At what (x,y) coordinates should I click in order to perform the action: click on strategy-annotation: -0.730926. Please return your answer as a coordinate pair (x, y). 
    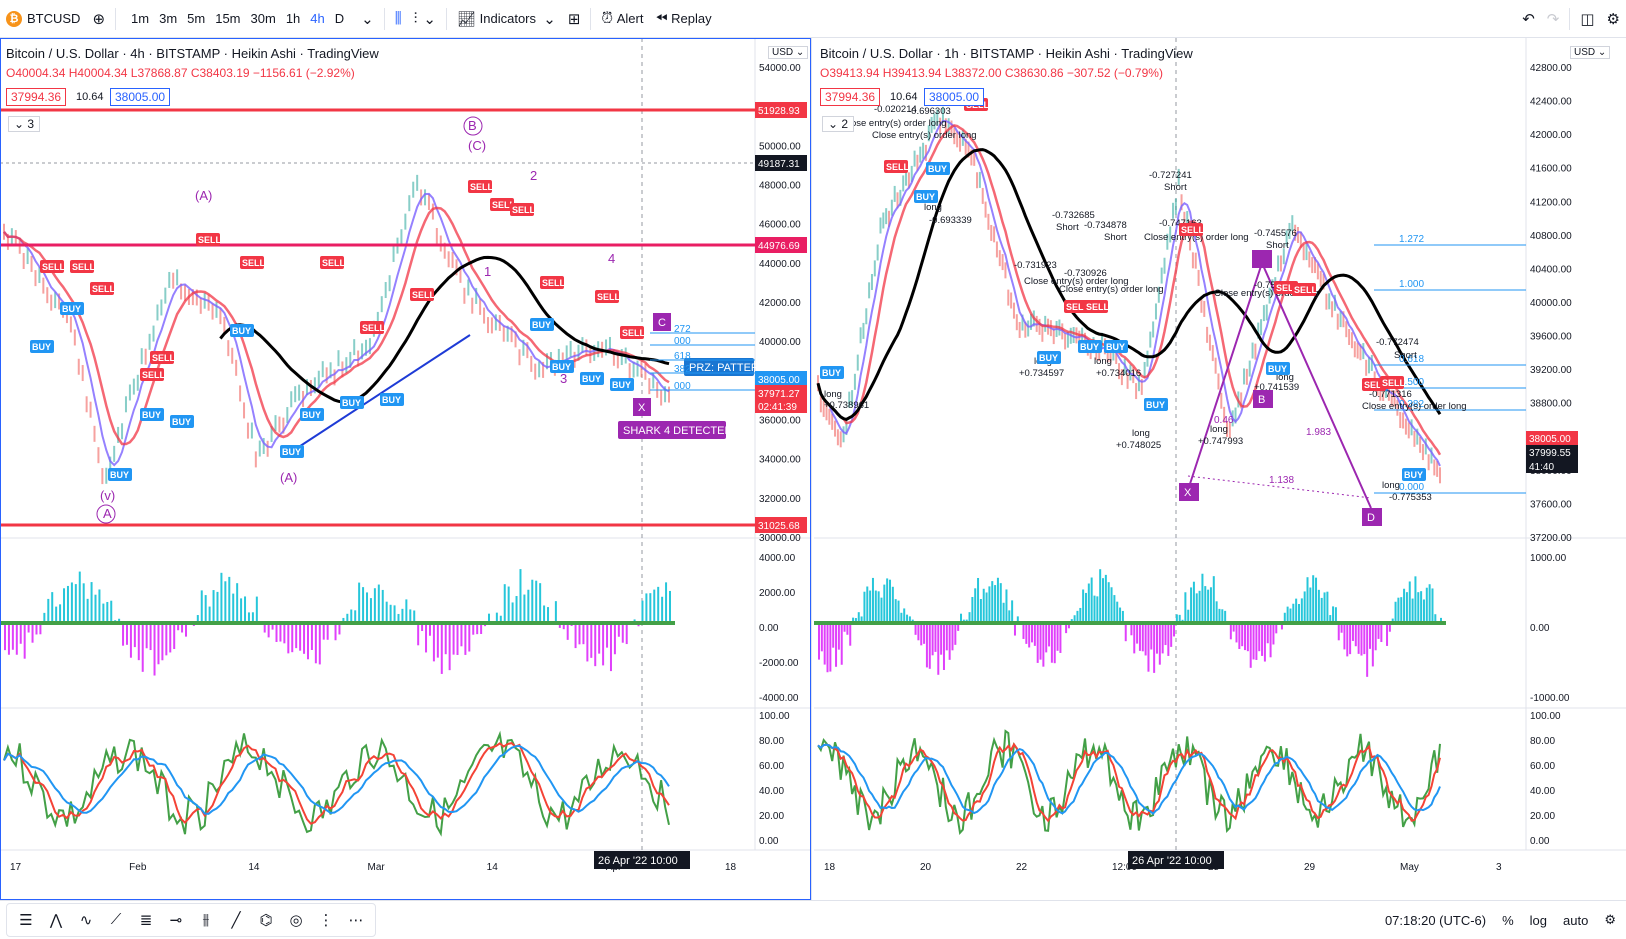
    Looking at the image, I should click on (1085, 273).